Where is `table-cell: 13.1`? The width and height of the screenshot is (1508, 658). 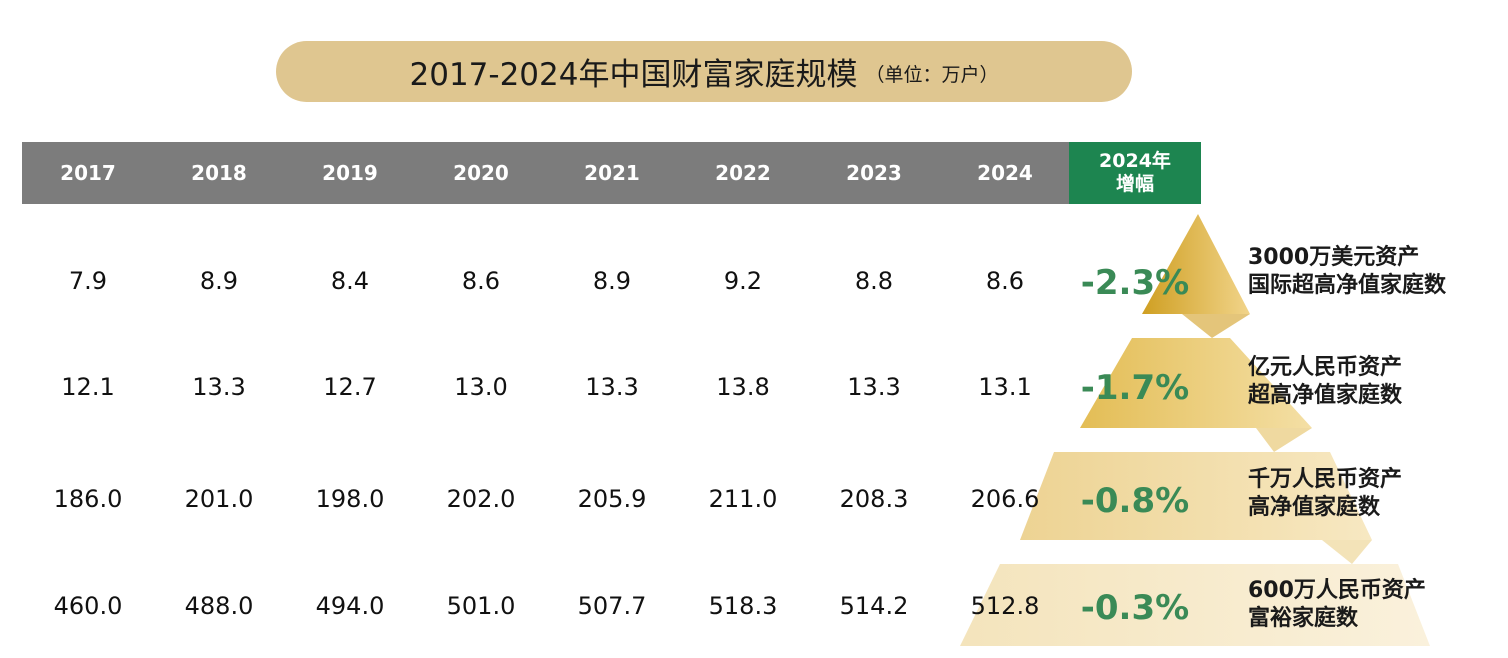
table-cell: 13.1 is located at coordinates (1005, 387).